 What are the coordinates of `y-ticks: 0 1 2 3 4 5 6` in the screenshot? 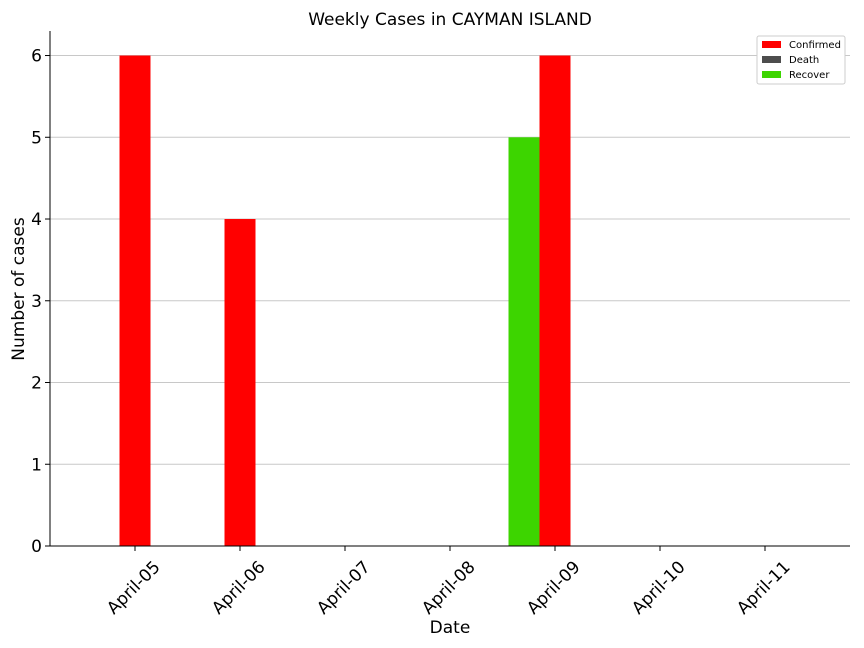 It's located at (40, 302).